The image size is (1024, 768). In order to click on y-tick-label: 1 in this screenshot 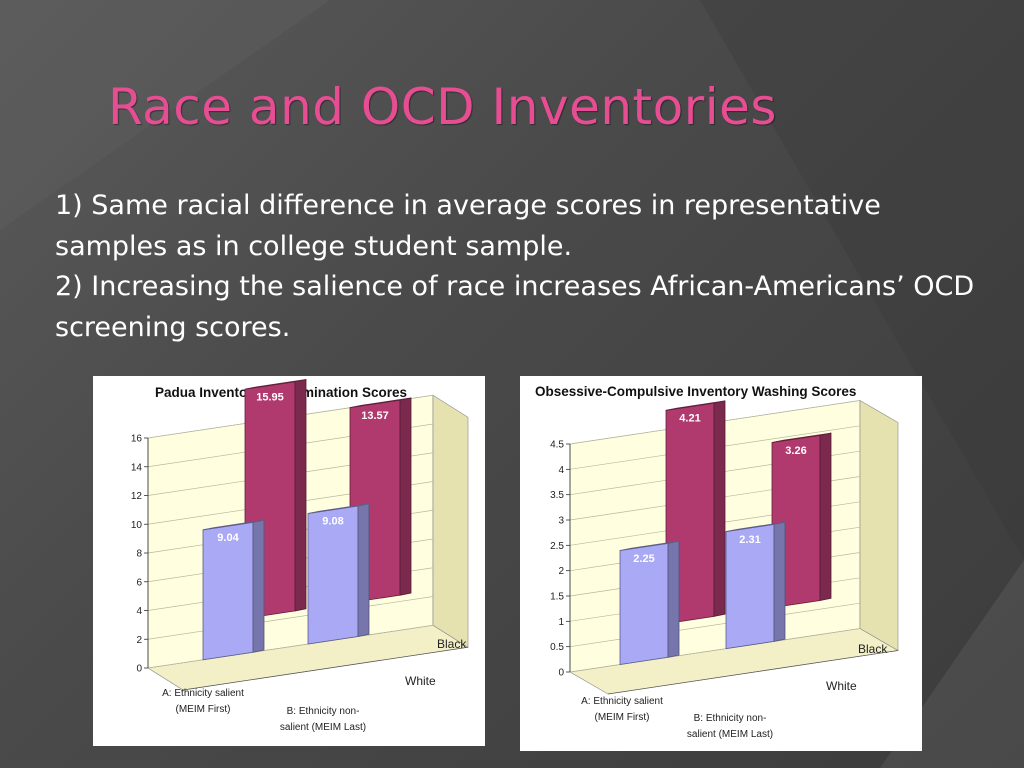, I will do `click(561, 622)`.